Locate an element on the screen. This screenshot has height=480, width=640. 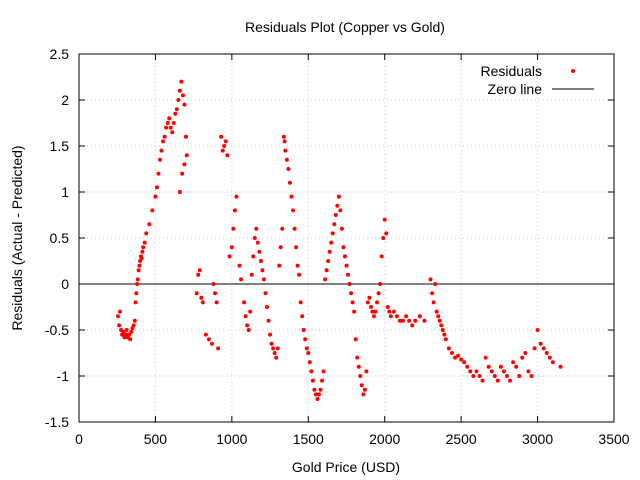
y-tick-label: 0.5 is located at coordinates (60, 238).